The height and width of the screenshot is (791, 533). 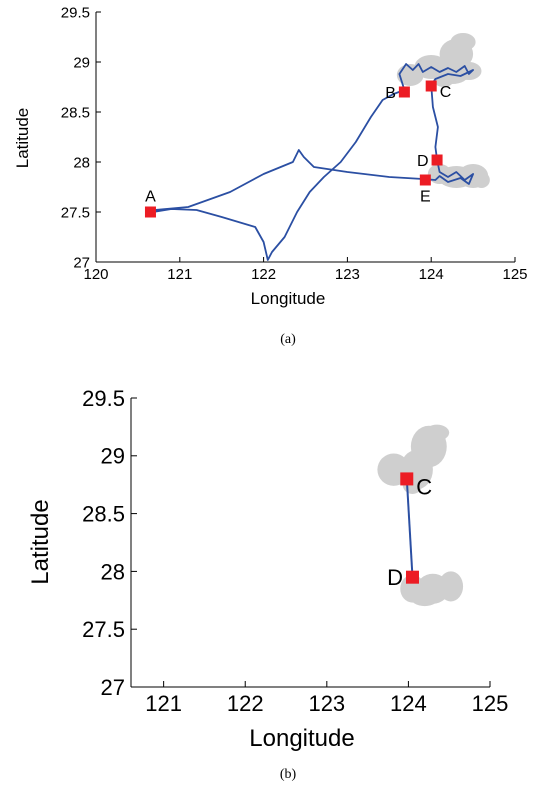 What do you see at coordinates (95, 274) in the screenshot?
I see `x-tick-label: 120` at bounding box center [95, 274].